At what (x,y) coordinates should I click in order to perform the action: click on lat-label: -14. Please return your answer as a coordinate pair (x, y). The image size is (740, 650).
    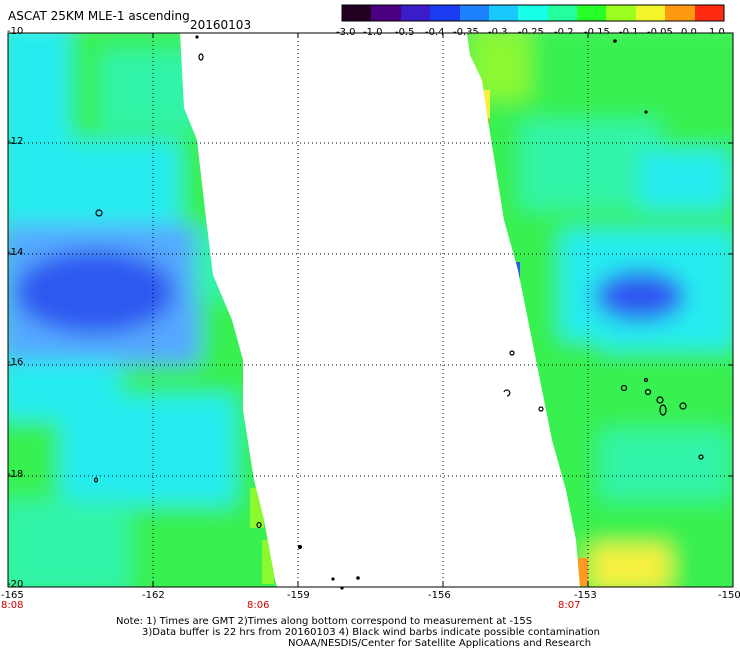
    Looking at the image, I should click on (15, 252).